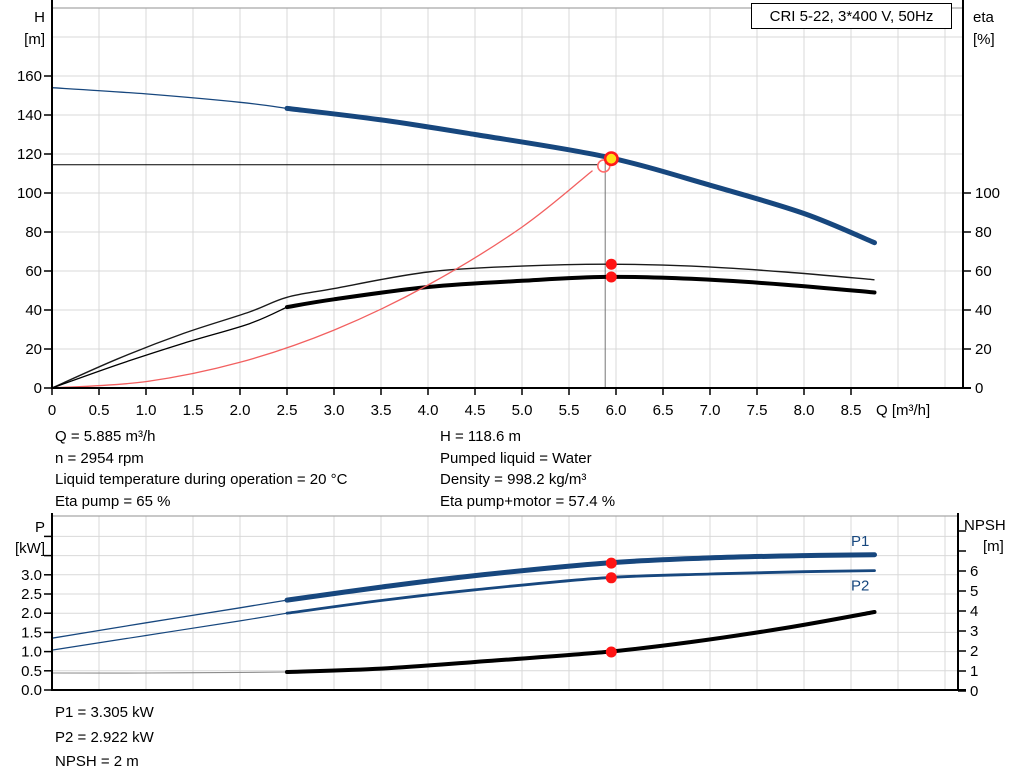 The height and width of the screenshot is (781, 1024). Describe the element at coordinates (513, 479) in the screenshot. I see `annotation-density: Density = 998.2 kg/m³` at that location.